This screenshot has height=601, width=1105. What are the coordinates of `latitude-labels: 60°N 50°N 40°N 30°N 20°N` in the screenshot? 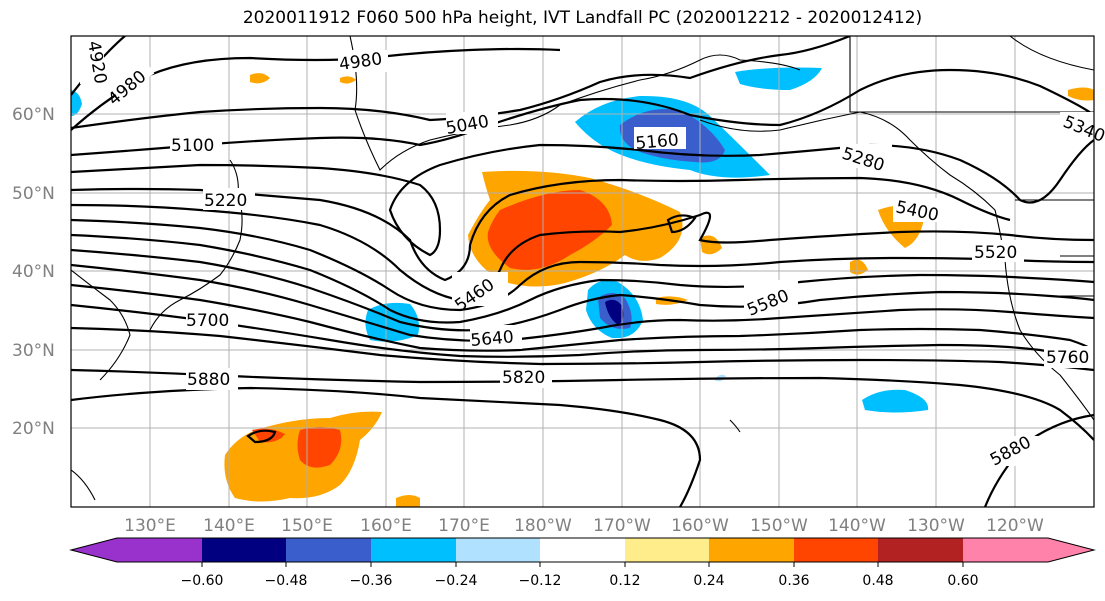 It's located at (33, 272).